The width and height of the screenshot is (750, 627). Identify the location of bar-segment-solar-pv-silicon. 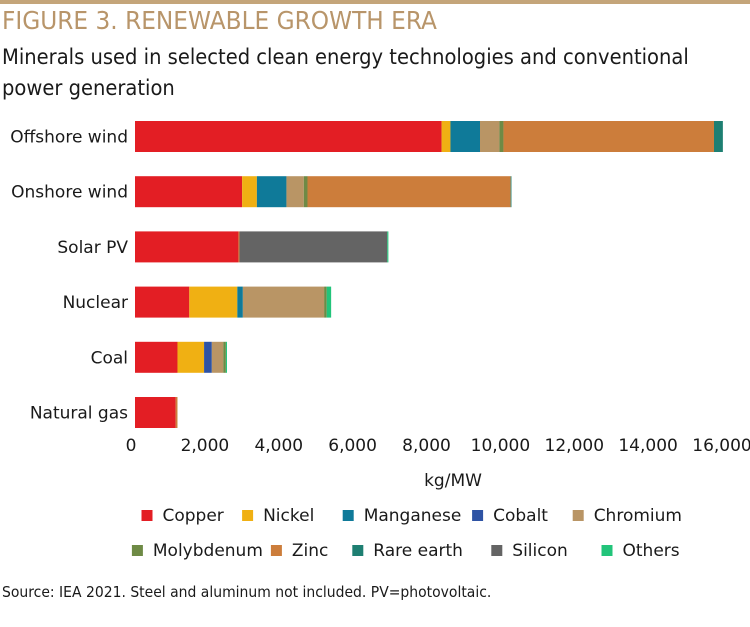
(313, 247).